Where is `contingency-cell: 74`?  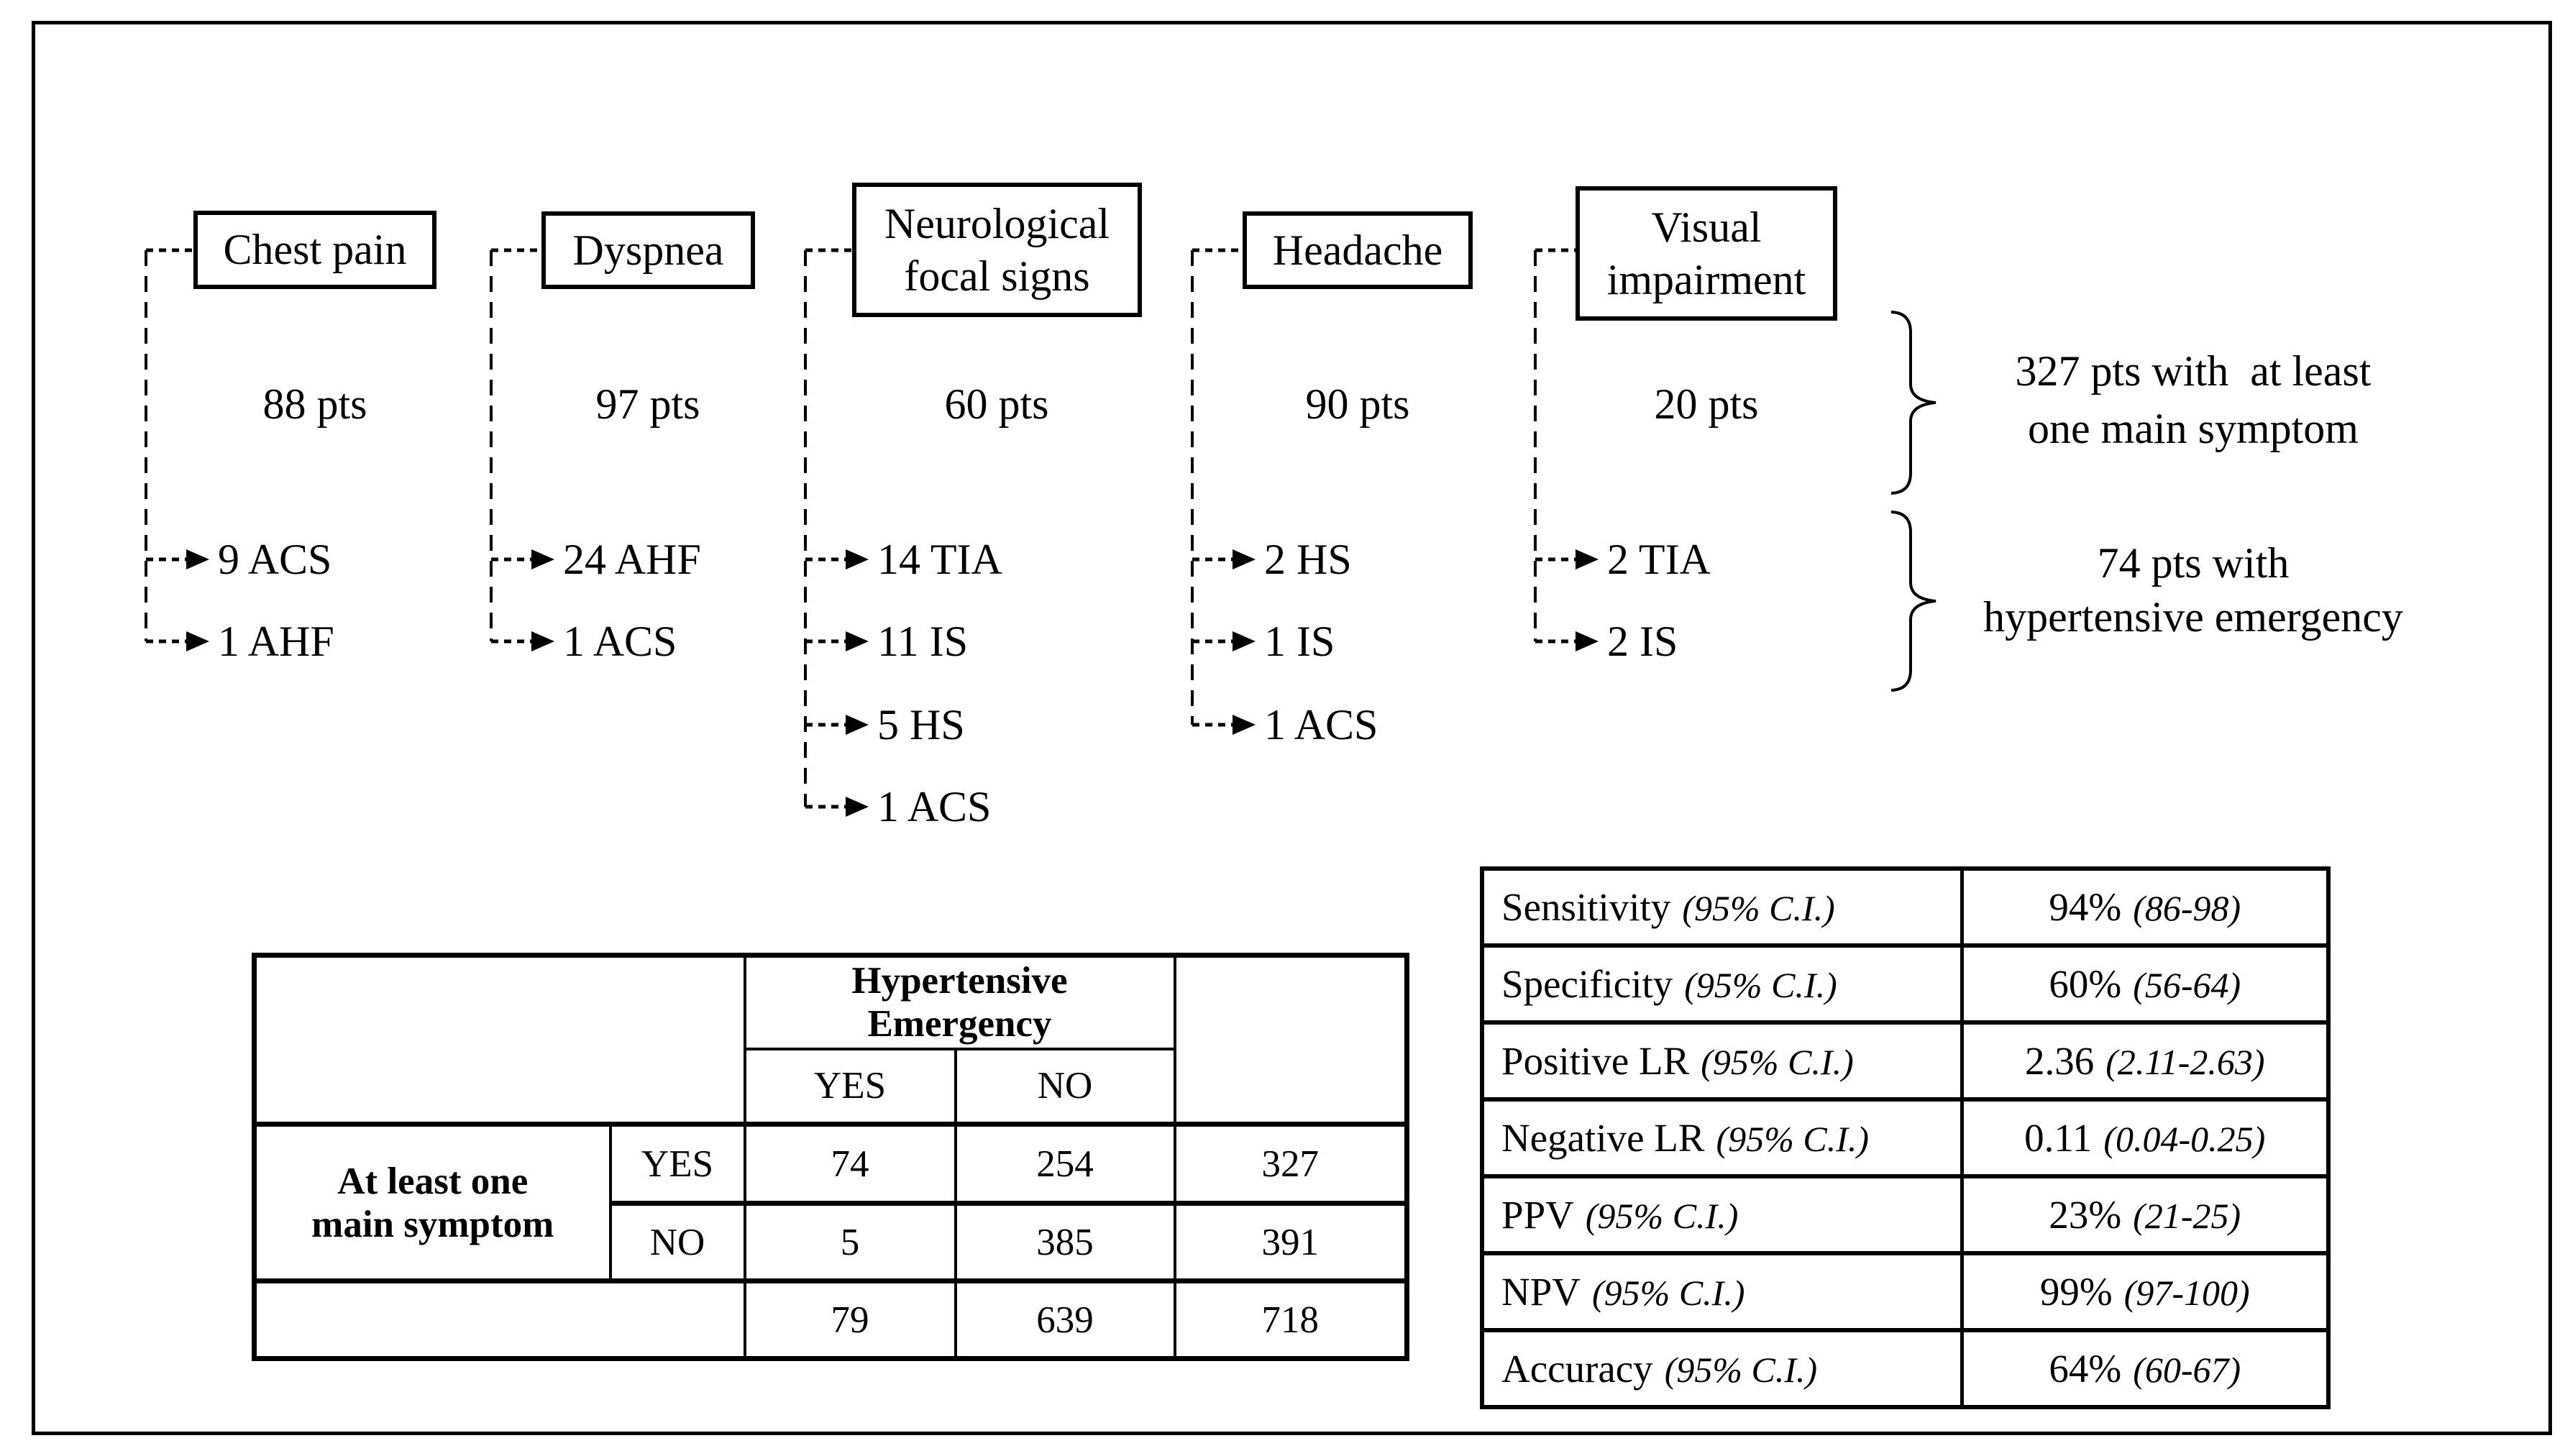 contingency-cell: 74 is located at coordinates (851, 1165).